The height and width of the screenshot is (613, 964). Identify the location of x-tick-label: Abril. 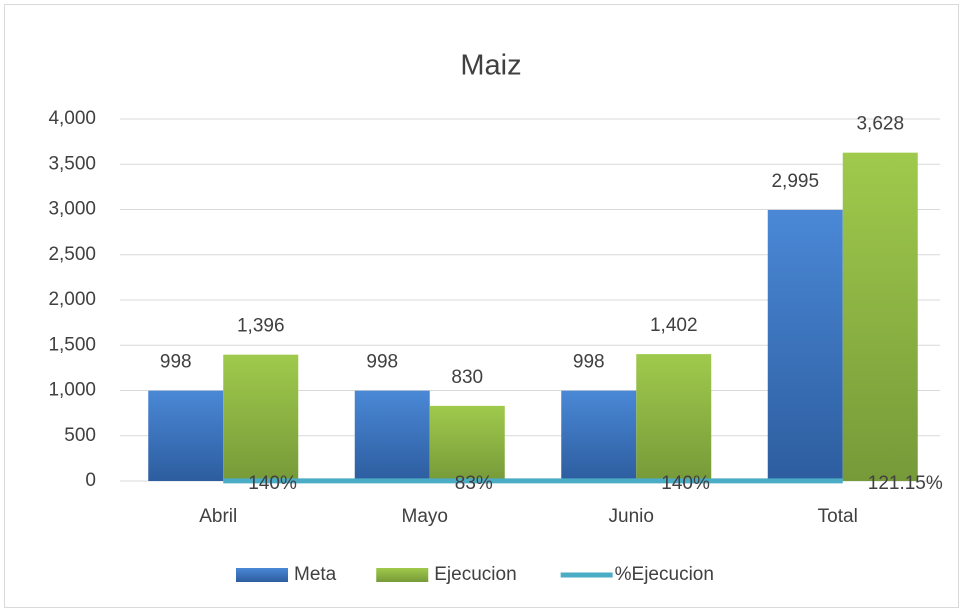
(218, 516).